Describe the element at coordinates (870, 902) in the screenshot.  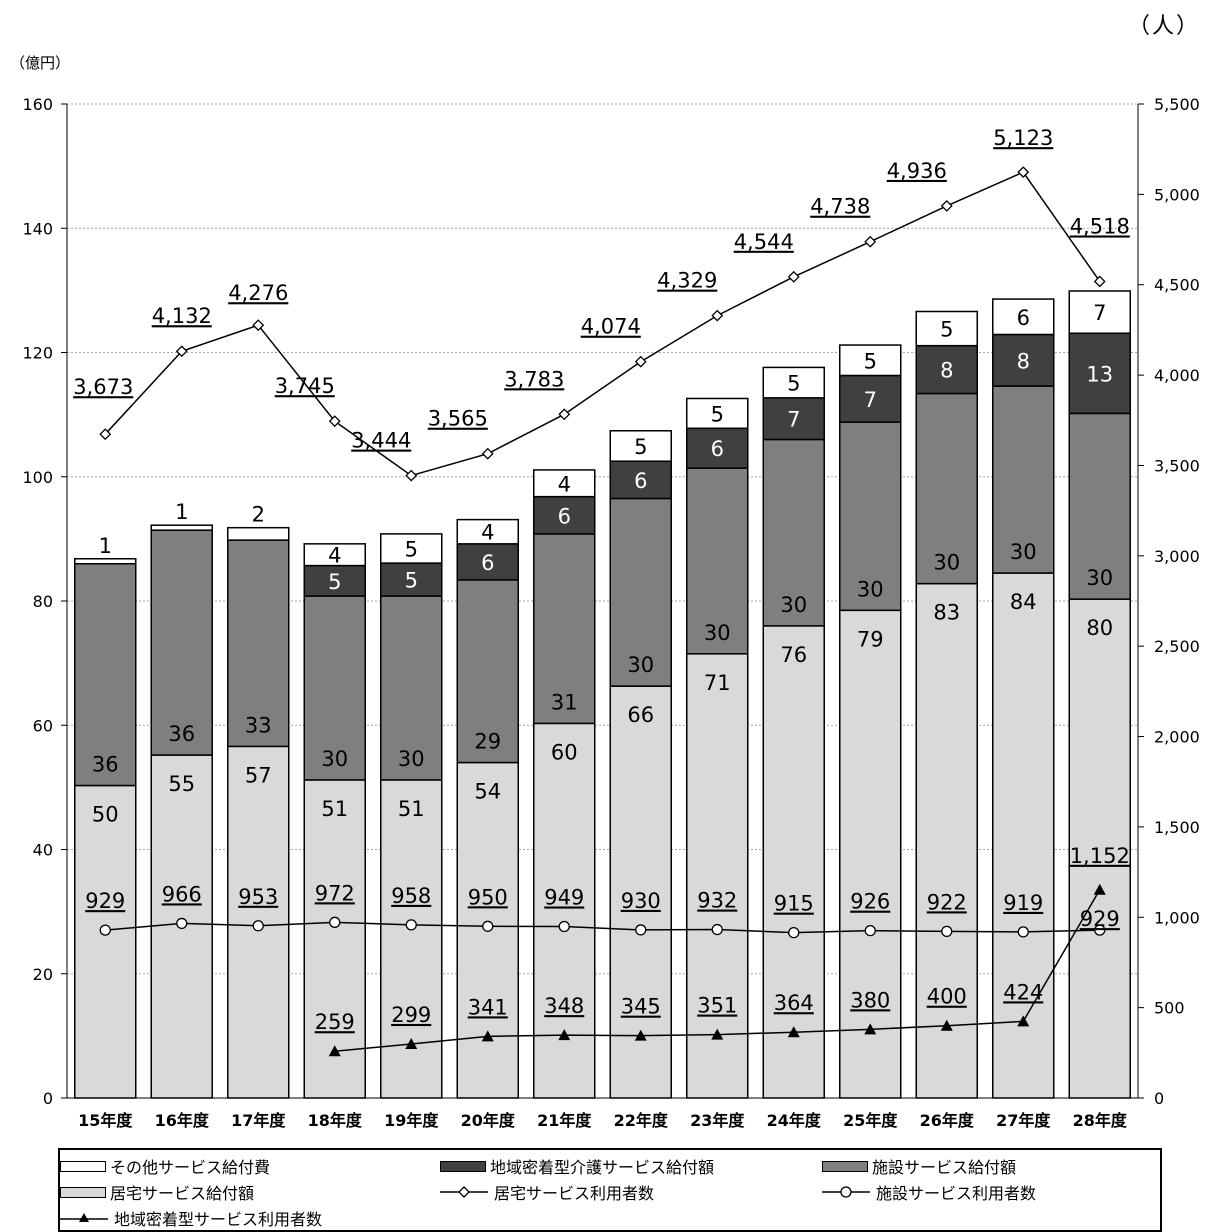
I see `line-value-label: 926` at that location.